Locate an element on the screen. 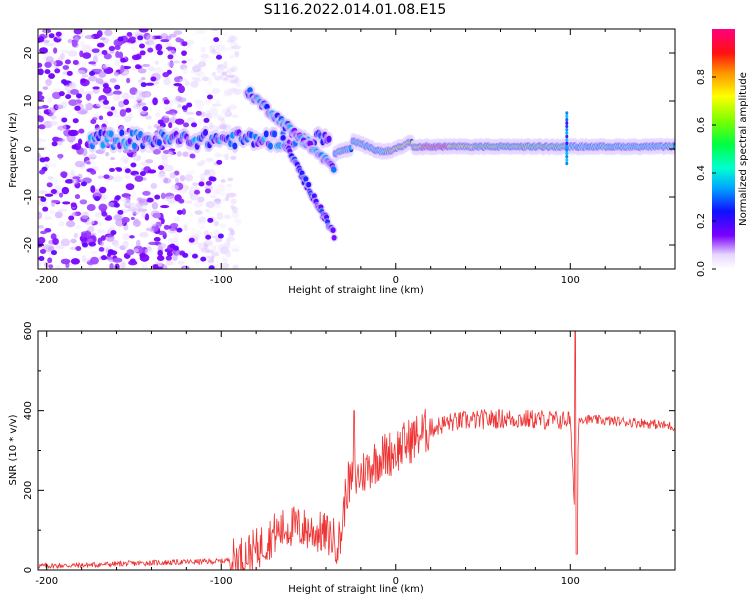 The height and width of the screenshot is (600, 750). y-tick-label: 0 is located at coordinates (28, 570).